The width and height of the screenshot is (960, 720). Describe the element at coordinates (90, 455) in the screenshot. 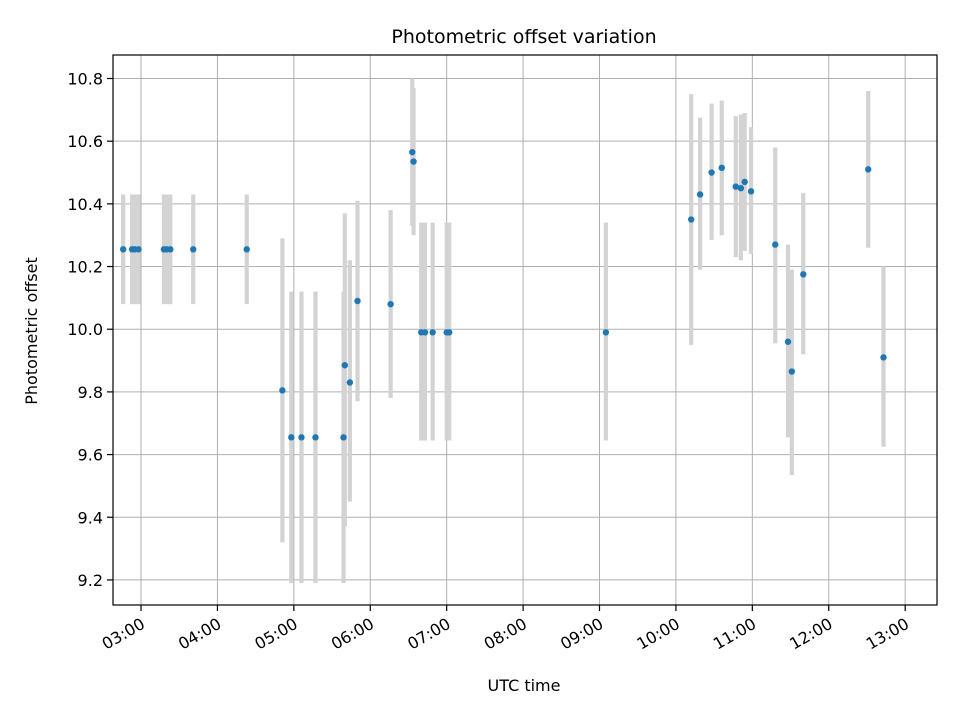

I see `y-tick-label: 9.6` at that location.